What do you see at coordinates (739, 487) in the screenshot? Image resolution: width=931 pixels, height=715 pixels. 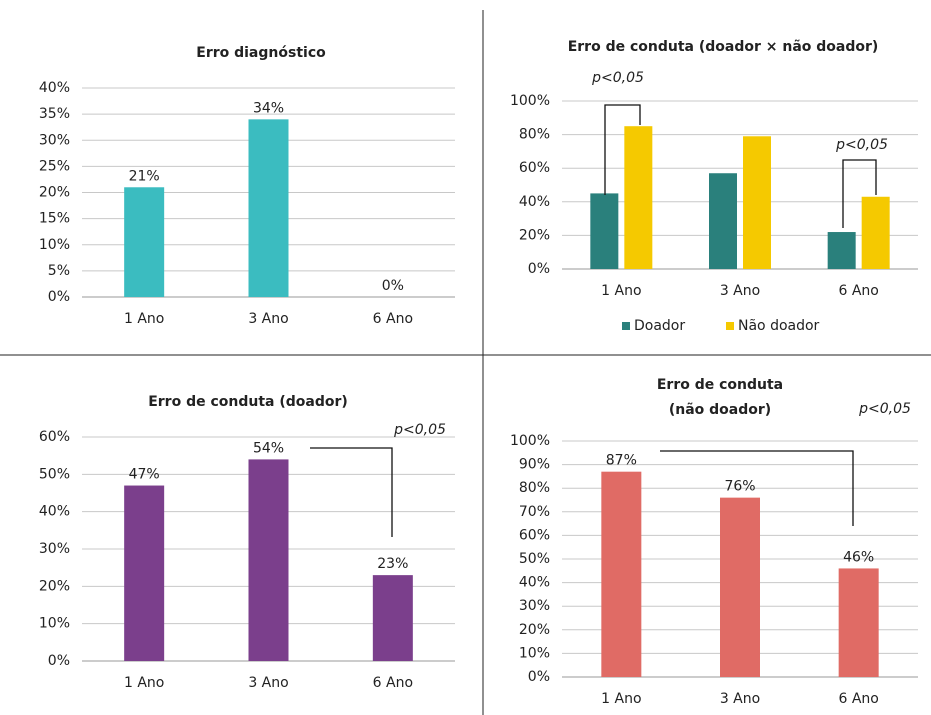 I see `data-label: 76%` at bounding box center [739, 487].